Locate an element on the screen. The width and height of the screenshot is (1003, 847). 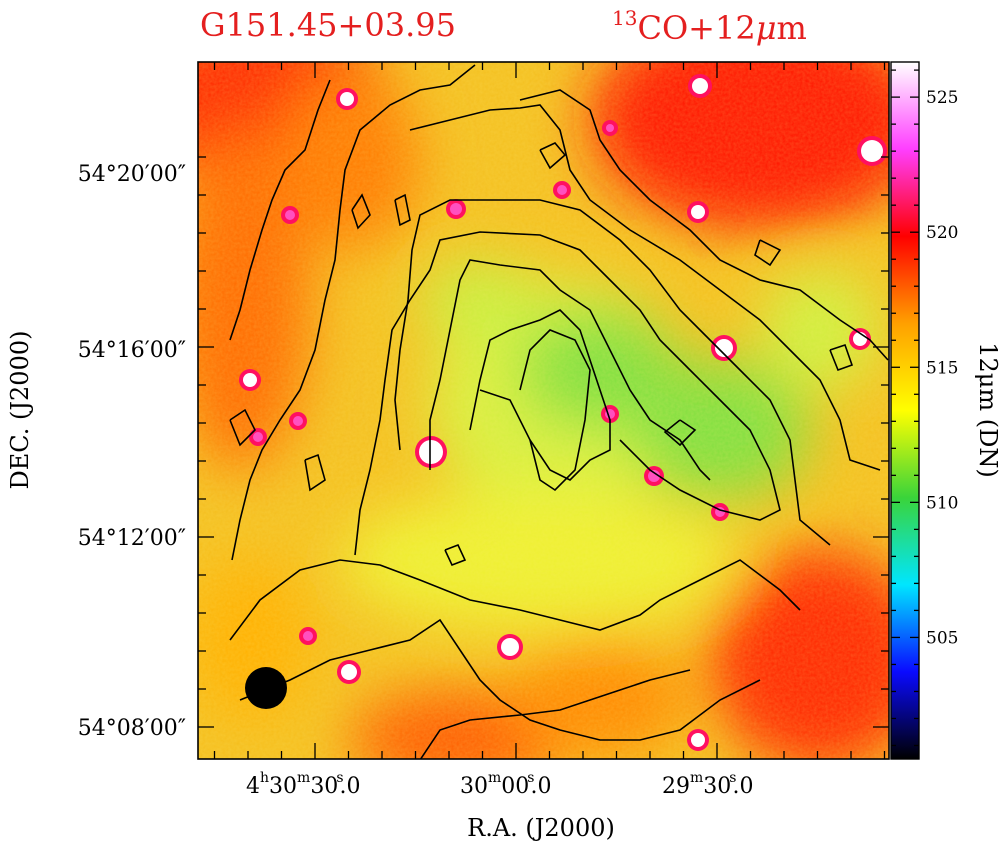
y-tick-label: 54°16′00″ is located at coordinates (132, 350).